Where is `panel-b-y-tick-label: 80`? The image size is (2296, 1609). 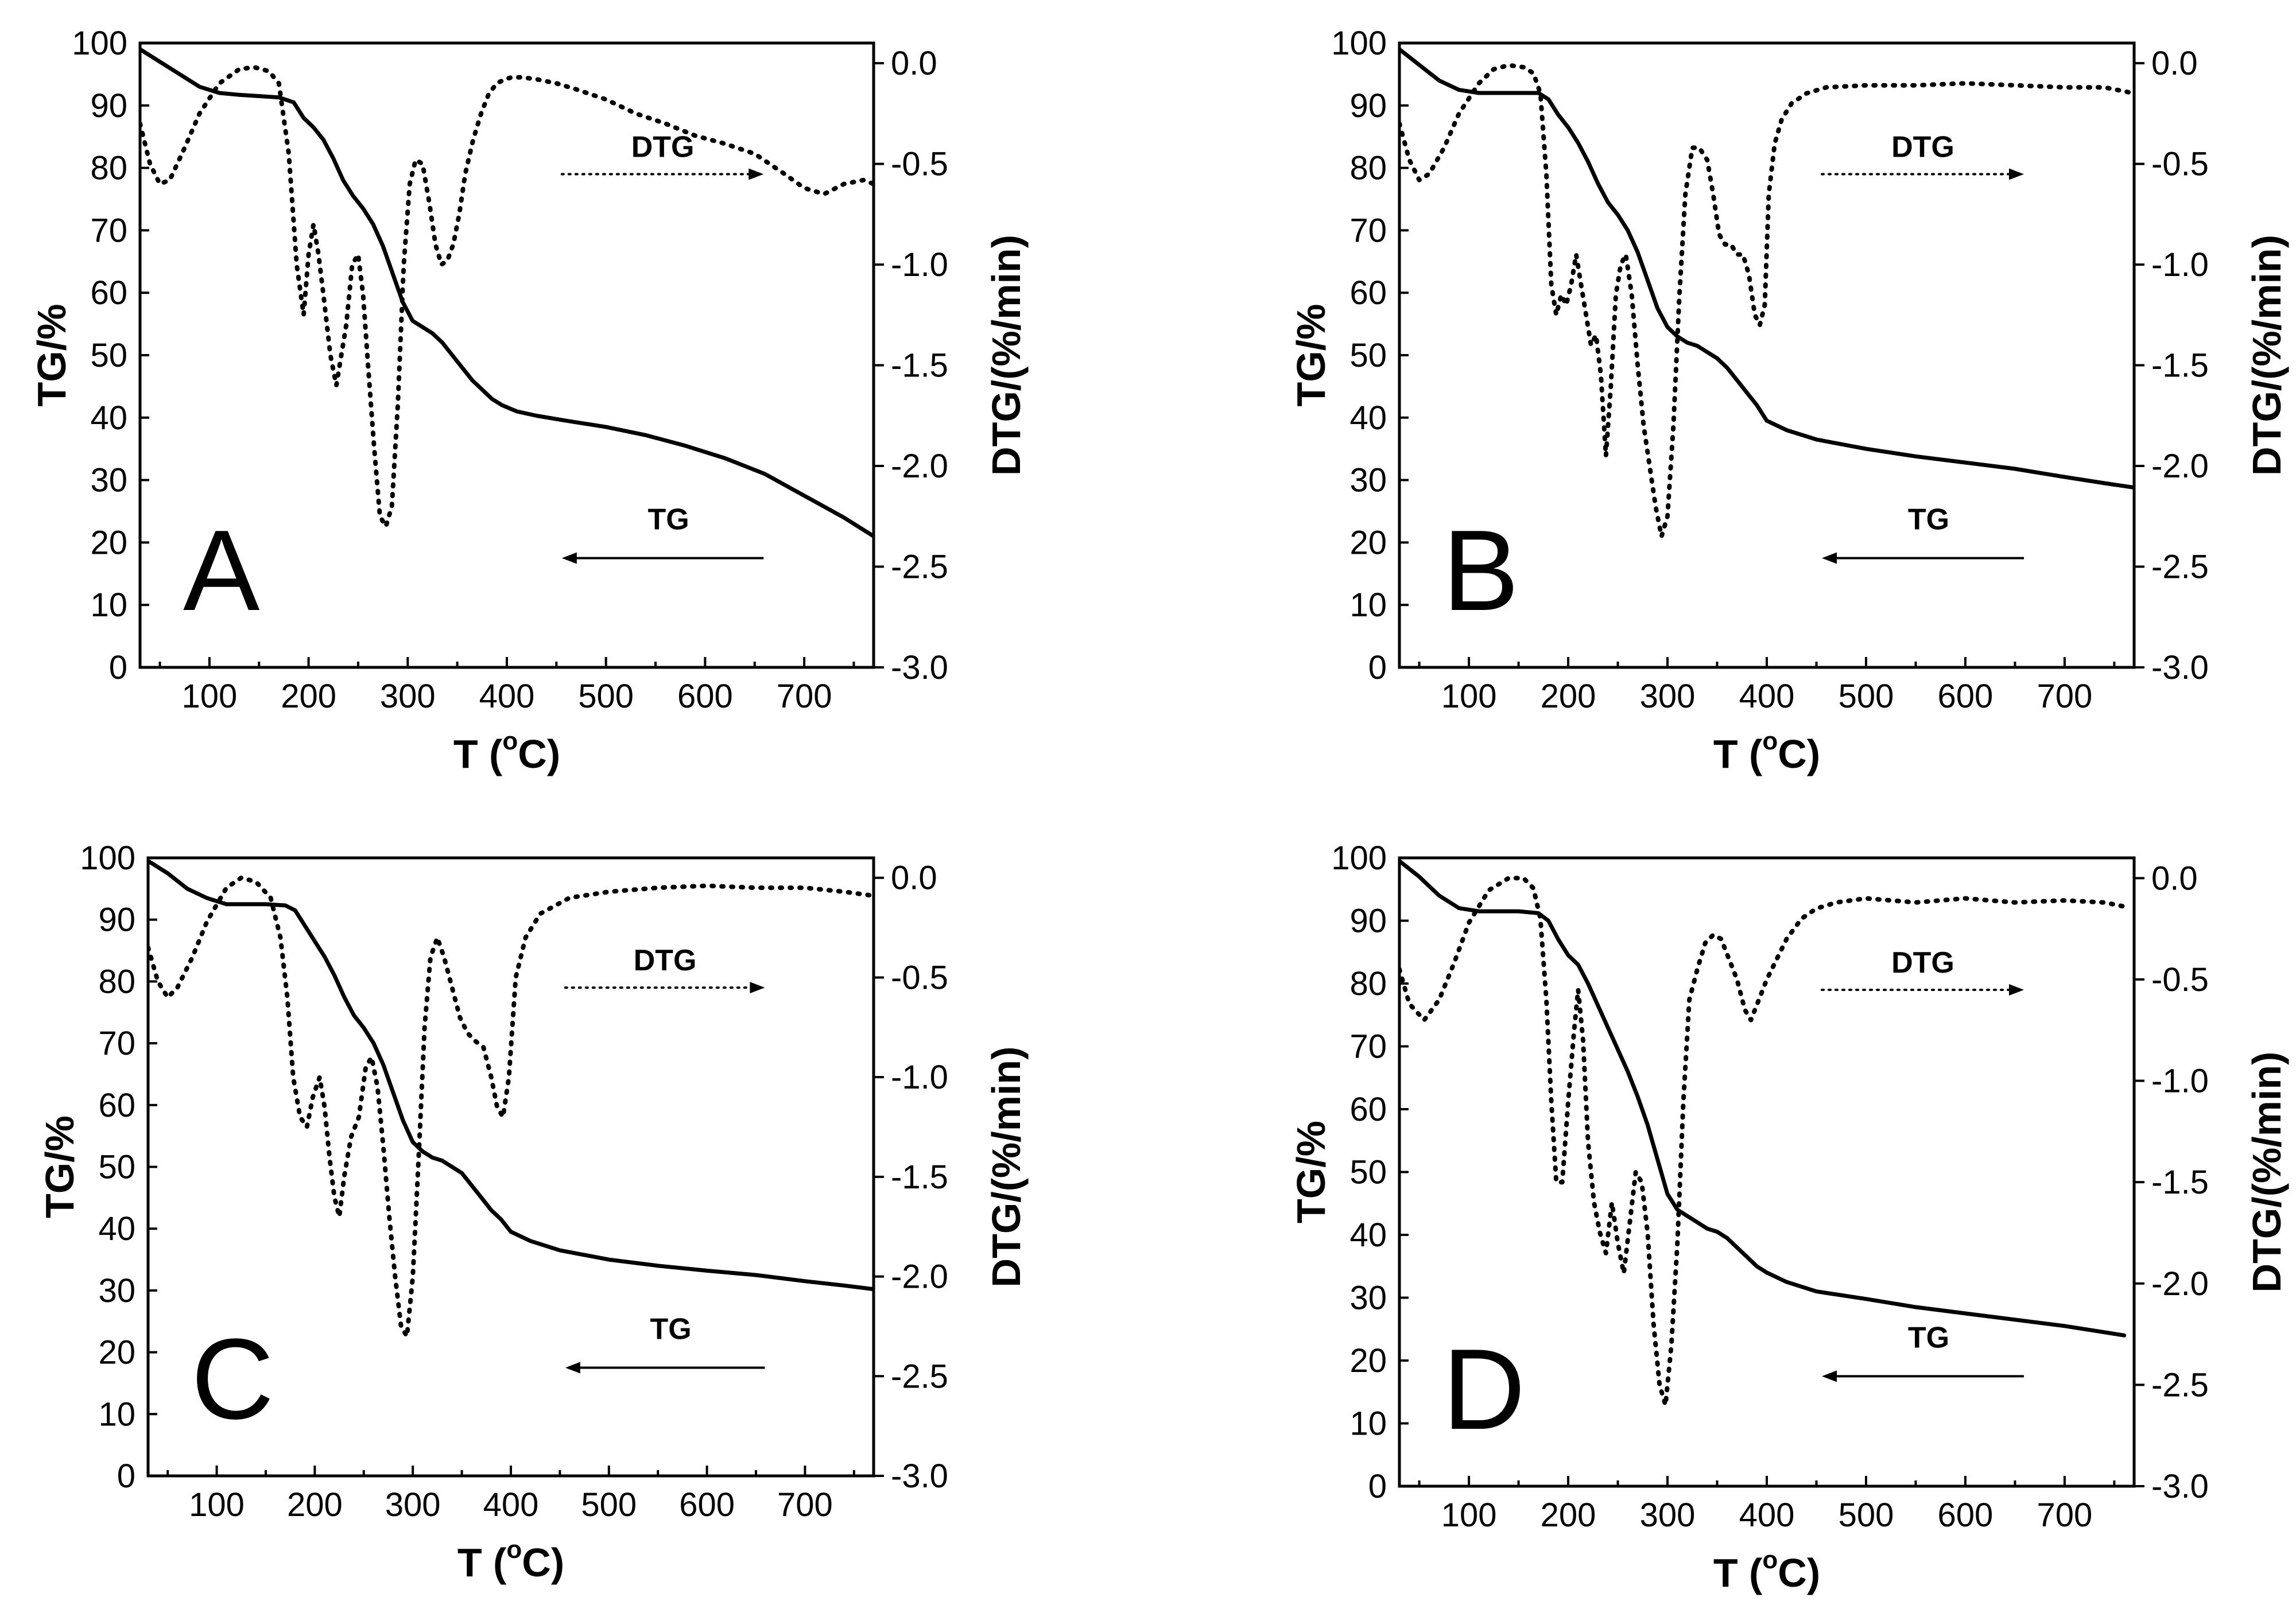 panel-b-y-tick-label: 80 is located at coordinates (1368, 168).